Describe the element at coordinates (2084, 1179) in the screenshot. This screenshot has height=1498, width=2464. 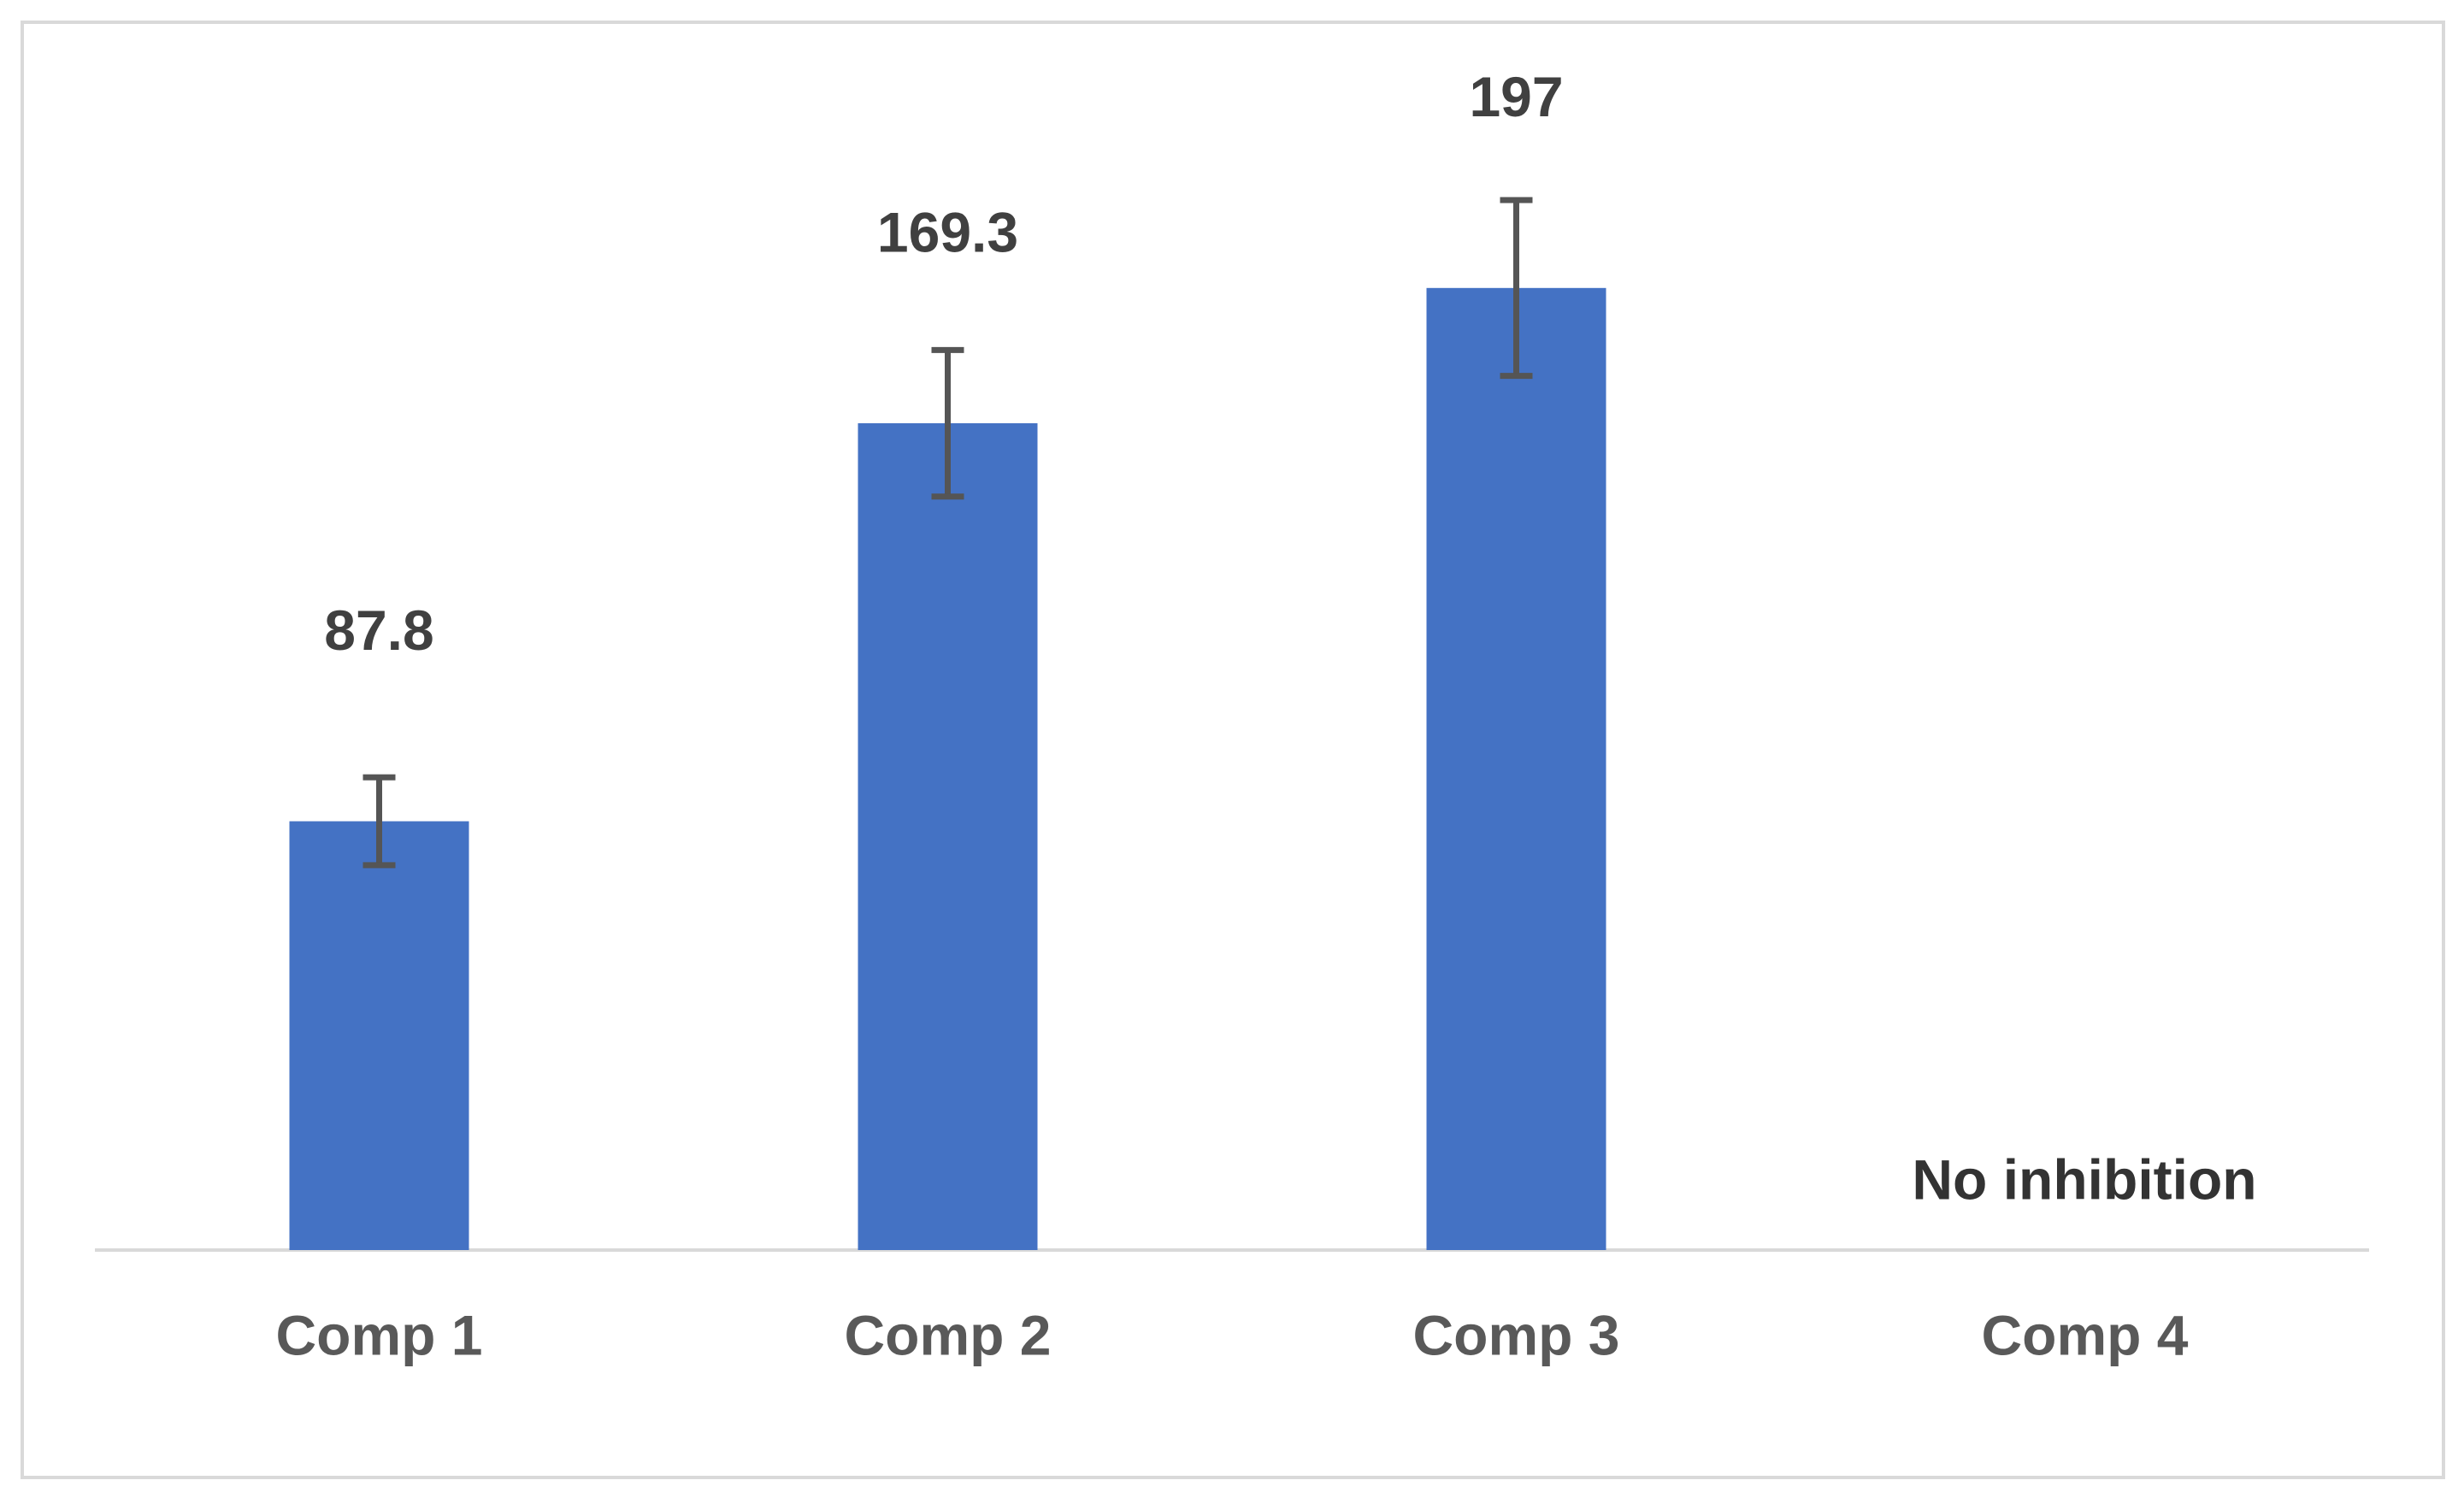
I see `annotation: No inhibition` at that location.